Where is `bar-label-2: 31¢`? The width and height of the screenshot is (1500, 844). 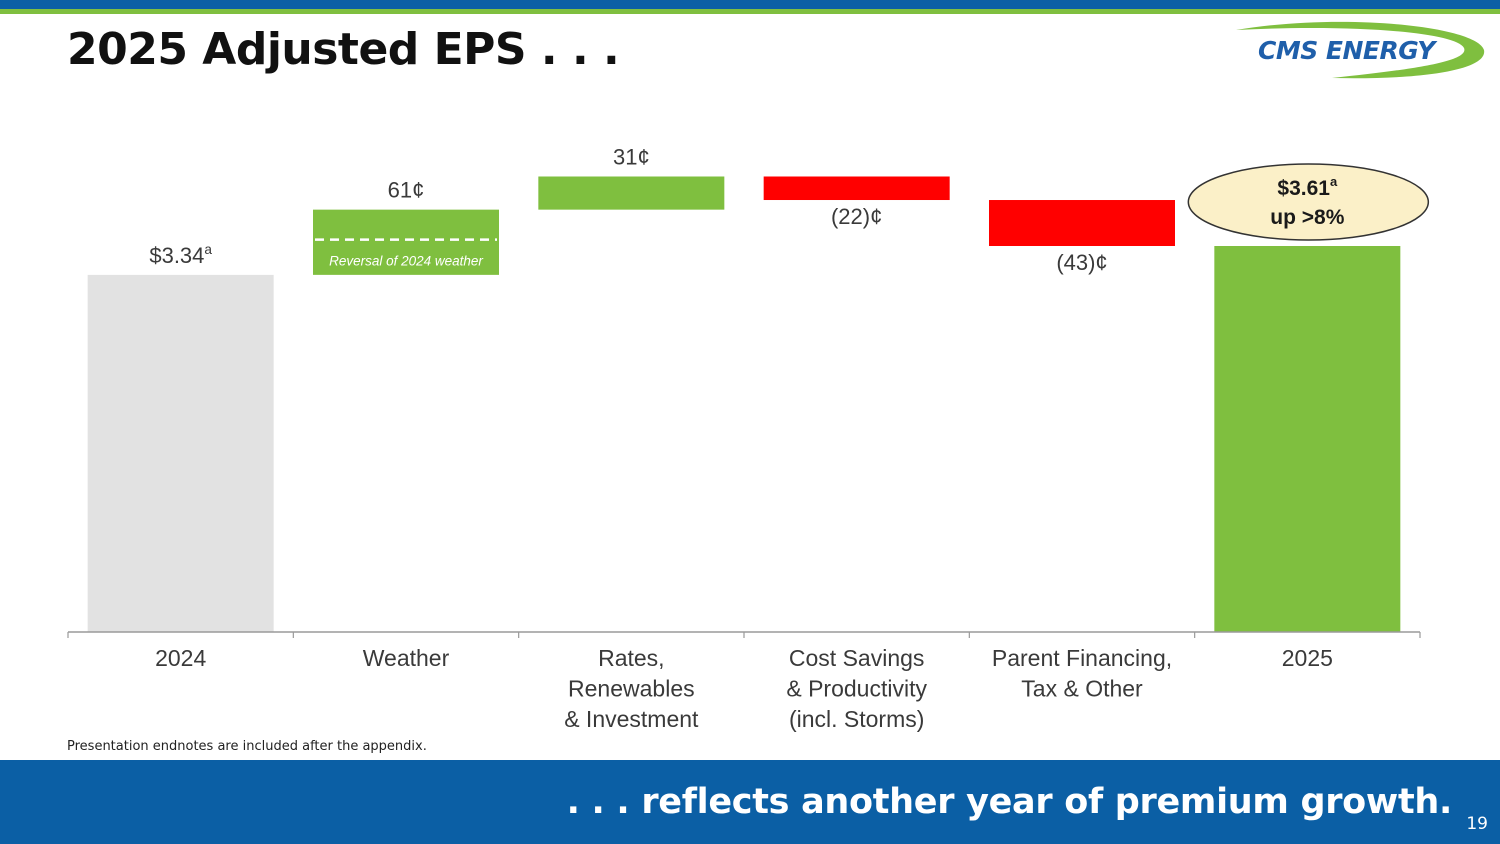
bar-label-2: 31¢ is located at coordinates (631, 156).